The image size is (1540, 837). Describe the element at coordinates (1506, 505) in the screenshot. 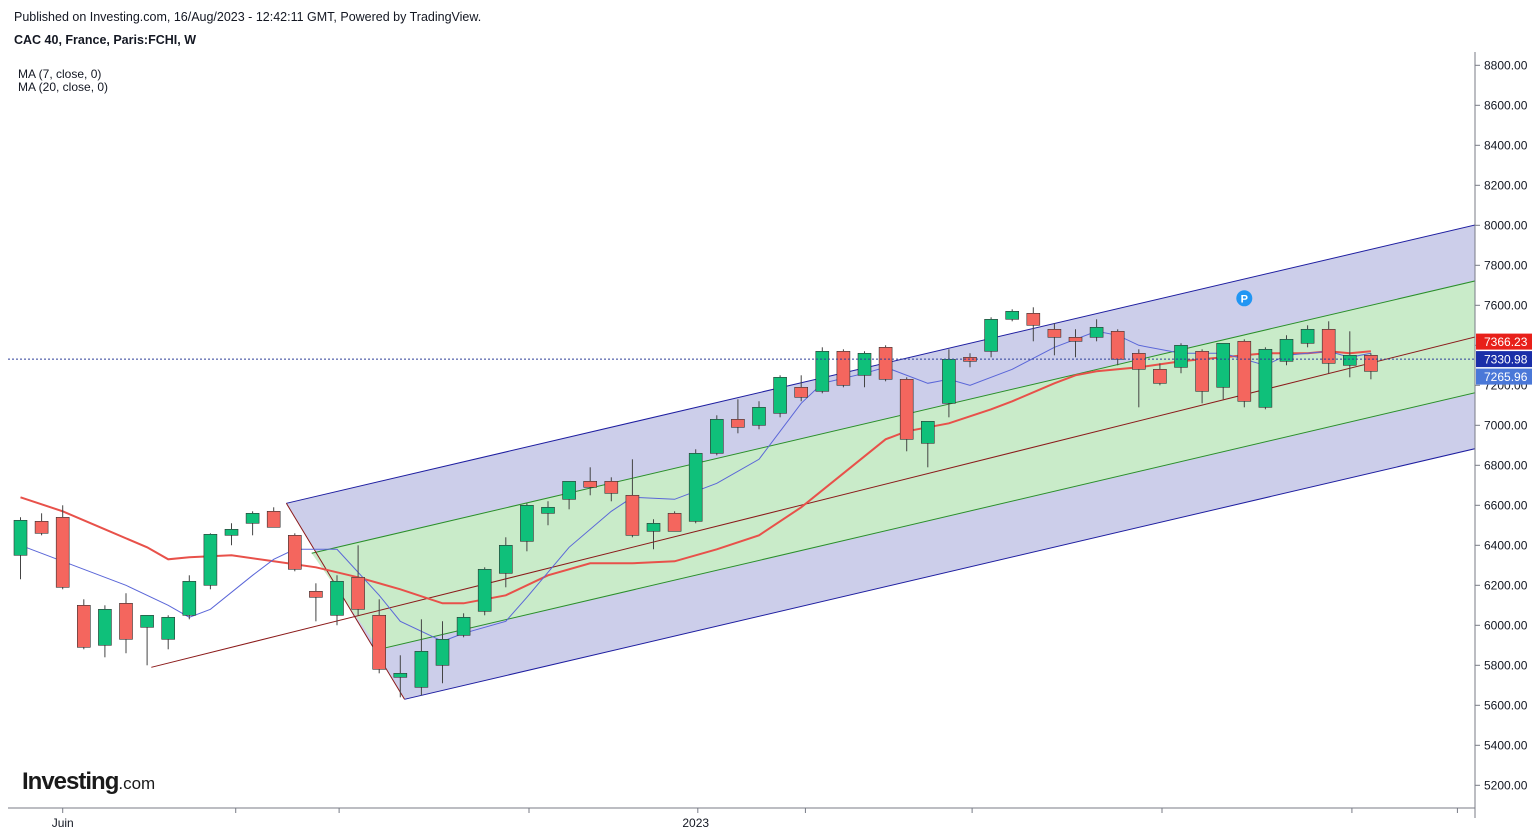

I see `y-tick-label: 6600.00` at that location.